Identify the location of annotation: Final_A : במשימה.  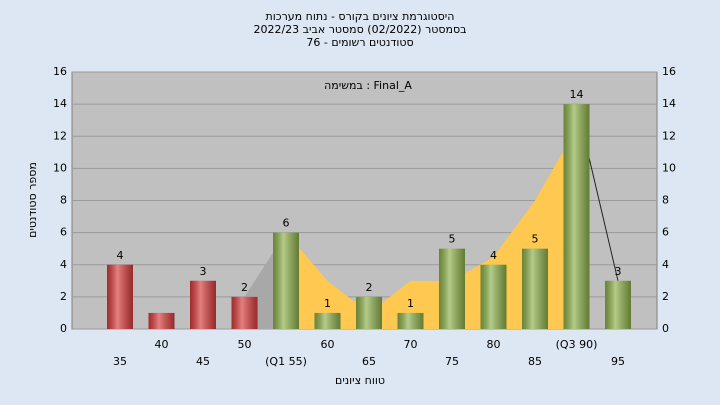
(368, 85).